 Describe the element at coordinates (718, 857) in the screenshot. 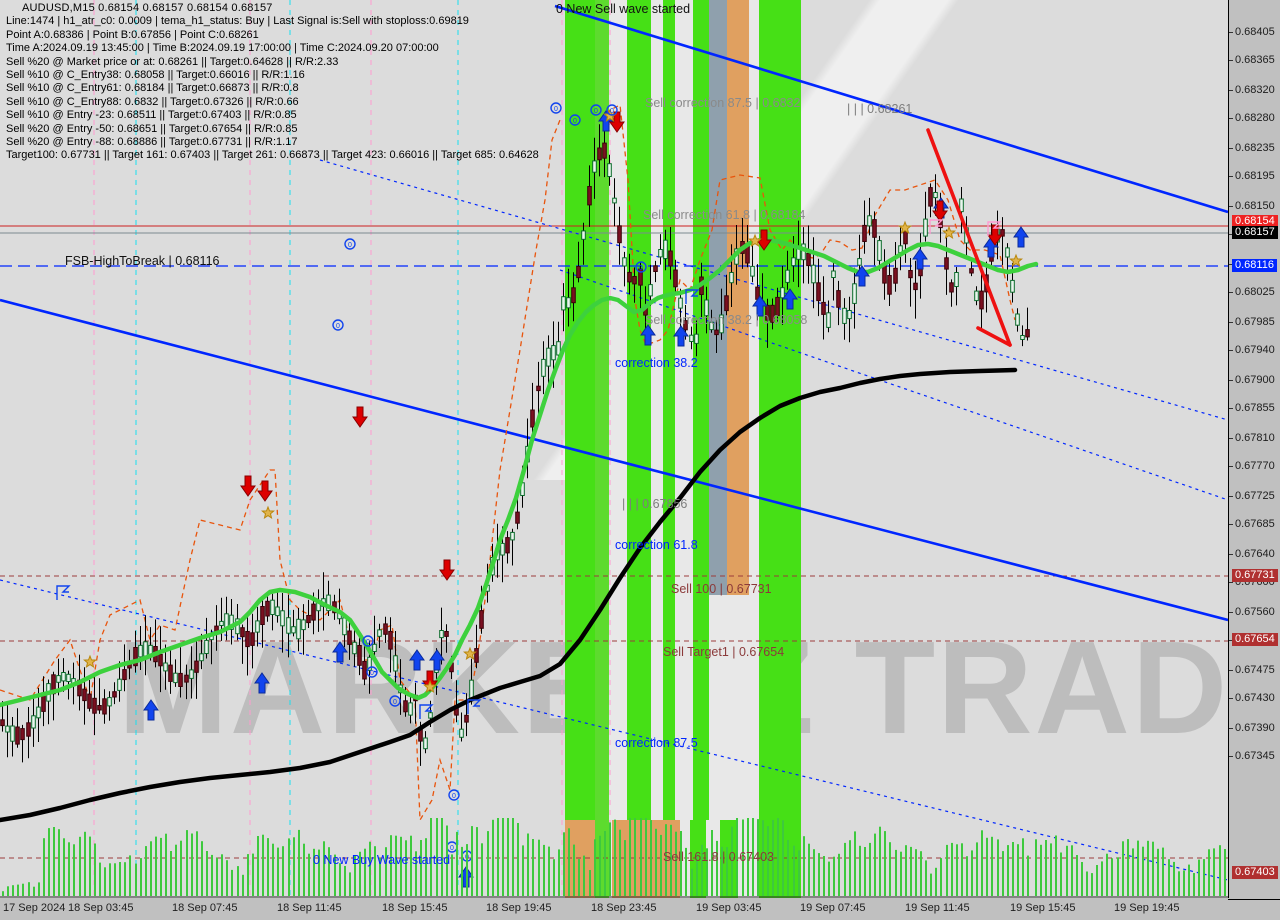

I see `chart-annotation-13: Sell 161.8 | 0.67403` at that location.